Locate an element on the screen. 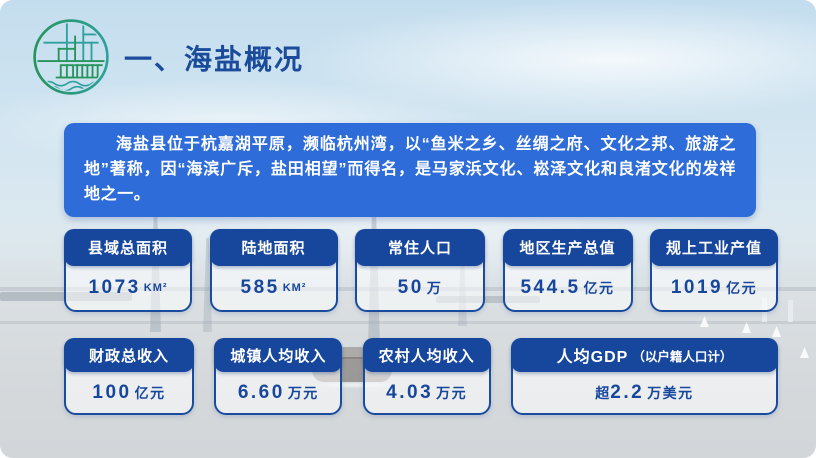 The image size is (816, 458). stat-value: 1019 亿元 is located at coordinates (714, 288).